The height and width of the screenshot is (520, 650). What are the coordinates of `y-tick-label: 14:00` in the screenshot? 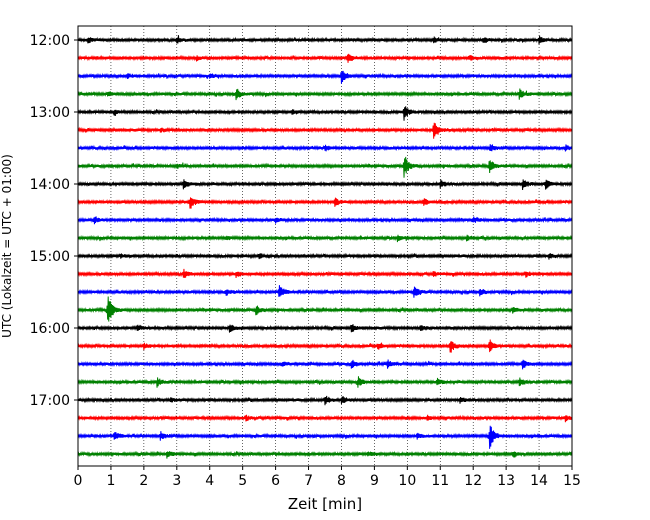 It's located at (50, 185).